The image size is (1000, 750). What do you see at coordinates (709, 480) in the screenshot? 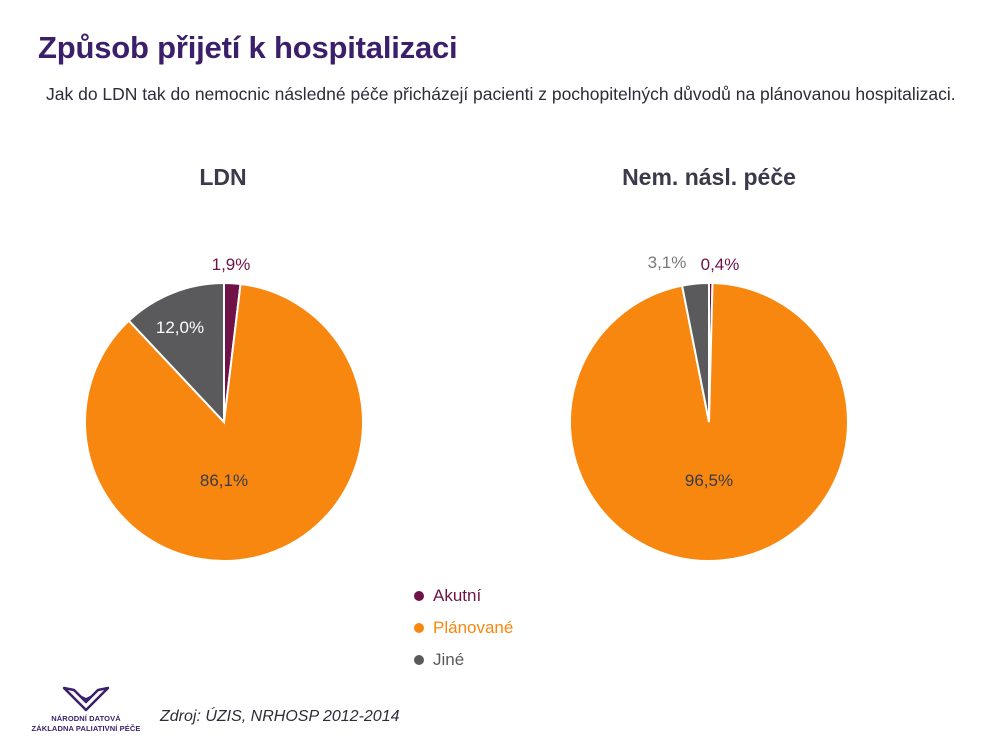
I see `data-label-nem-1: 96,5%` at bounding box center [709, 480].